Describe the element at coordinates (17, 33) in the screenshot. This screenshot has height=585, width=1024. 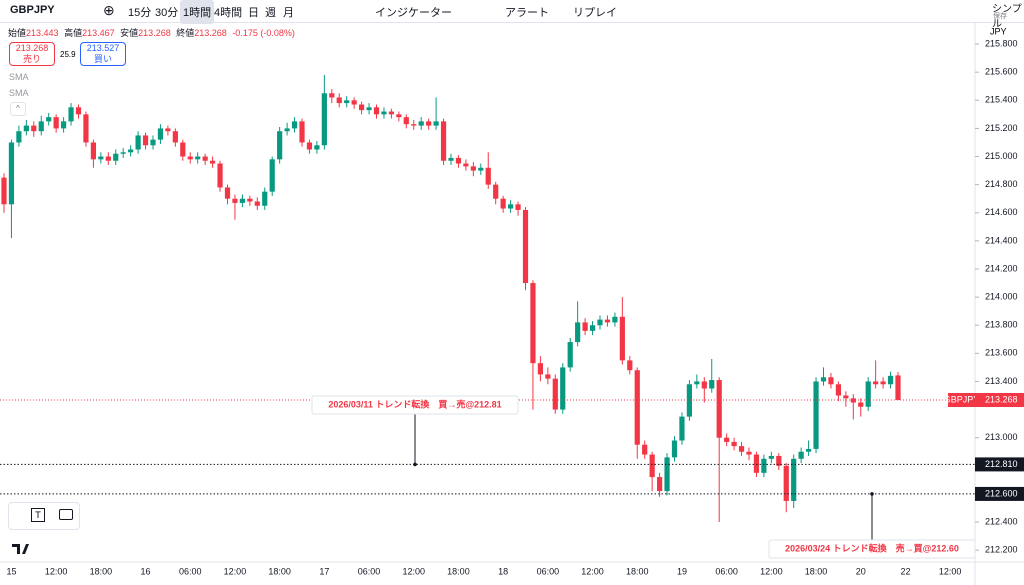
I see `legend-label: 始値` at that location.